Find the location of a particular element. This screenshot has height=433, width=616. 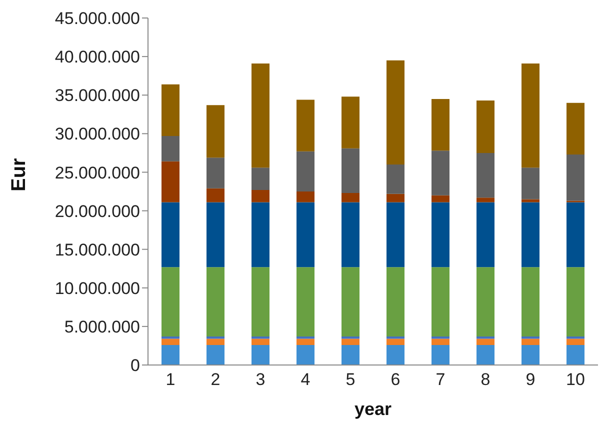

y-tick-label: 0 is located at coordinates (135, 366).